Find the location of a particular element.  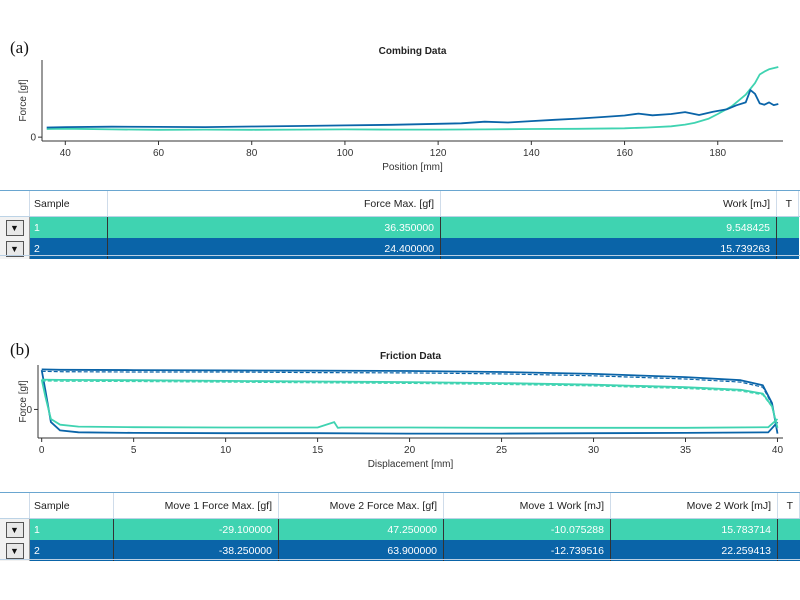

friction-title: Friction Data is located at coordinates (411, 356).